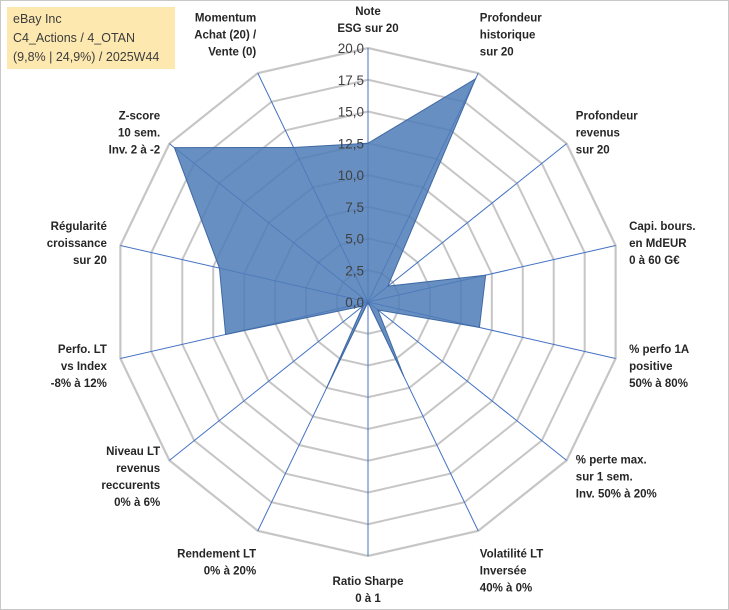 The height and width of the screenshot is (610, 729). Describe the element at coordinates (367, 20) in the screenshot. I see `axis-label-1: Note ESG sur 20` at that location.